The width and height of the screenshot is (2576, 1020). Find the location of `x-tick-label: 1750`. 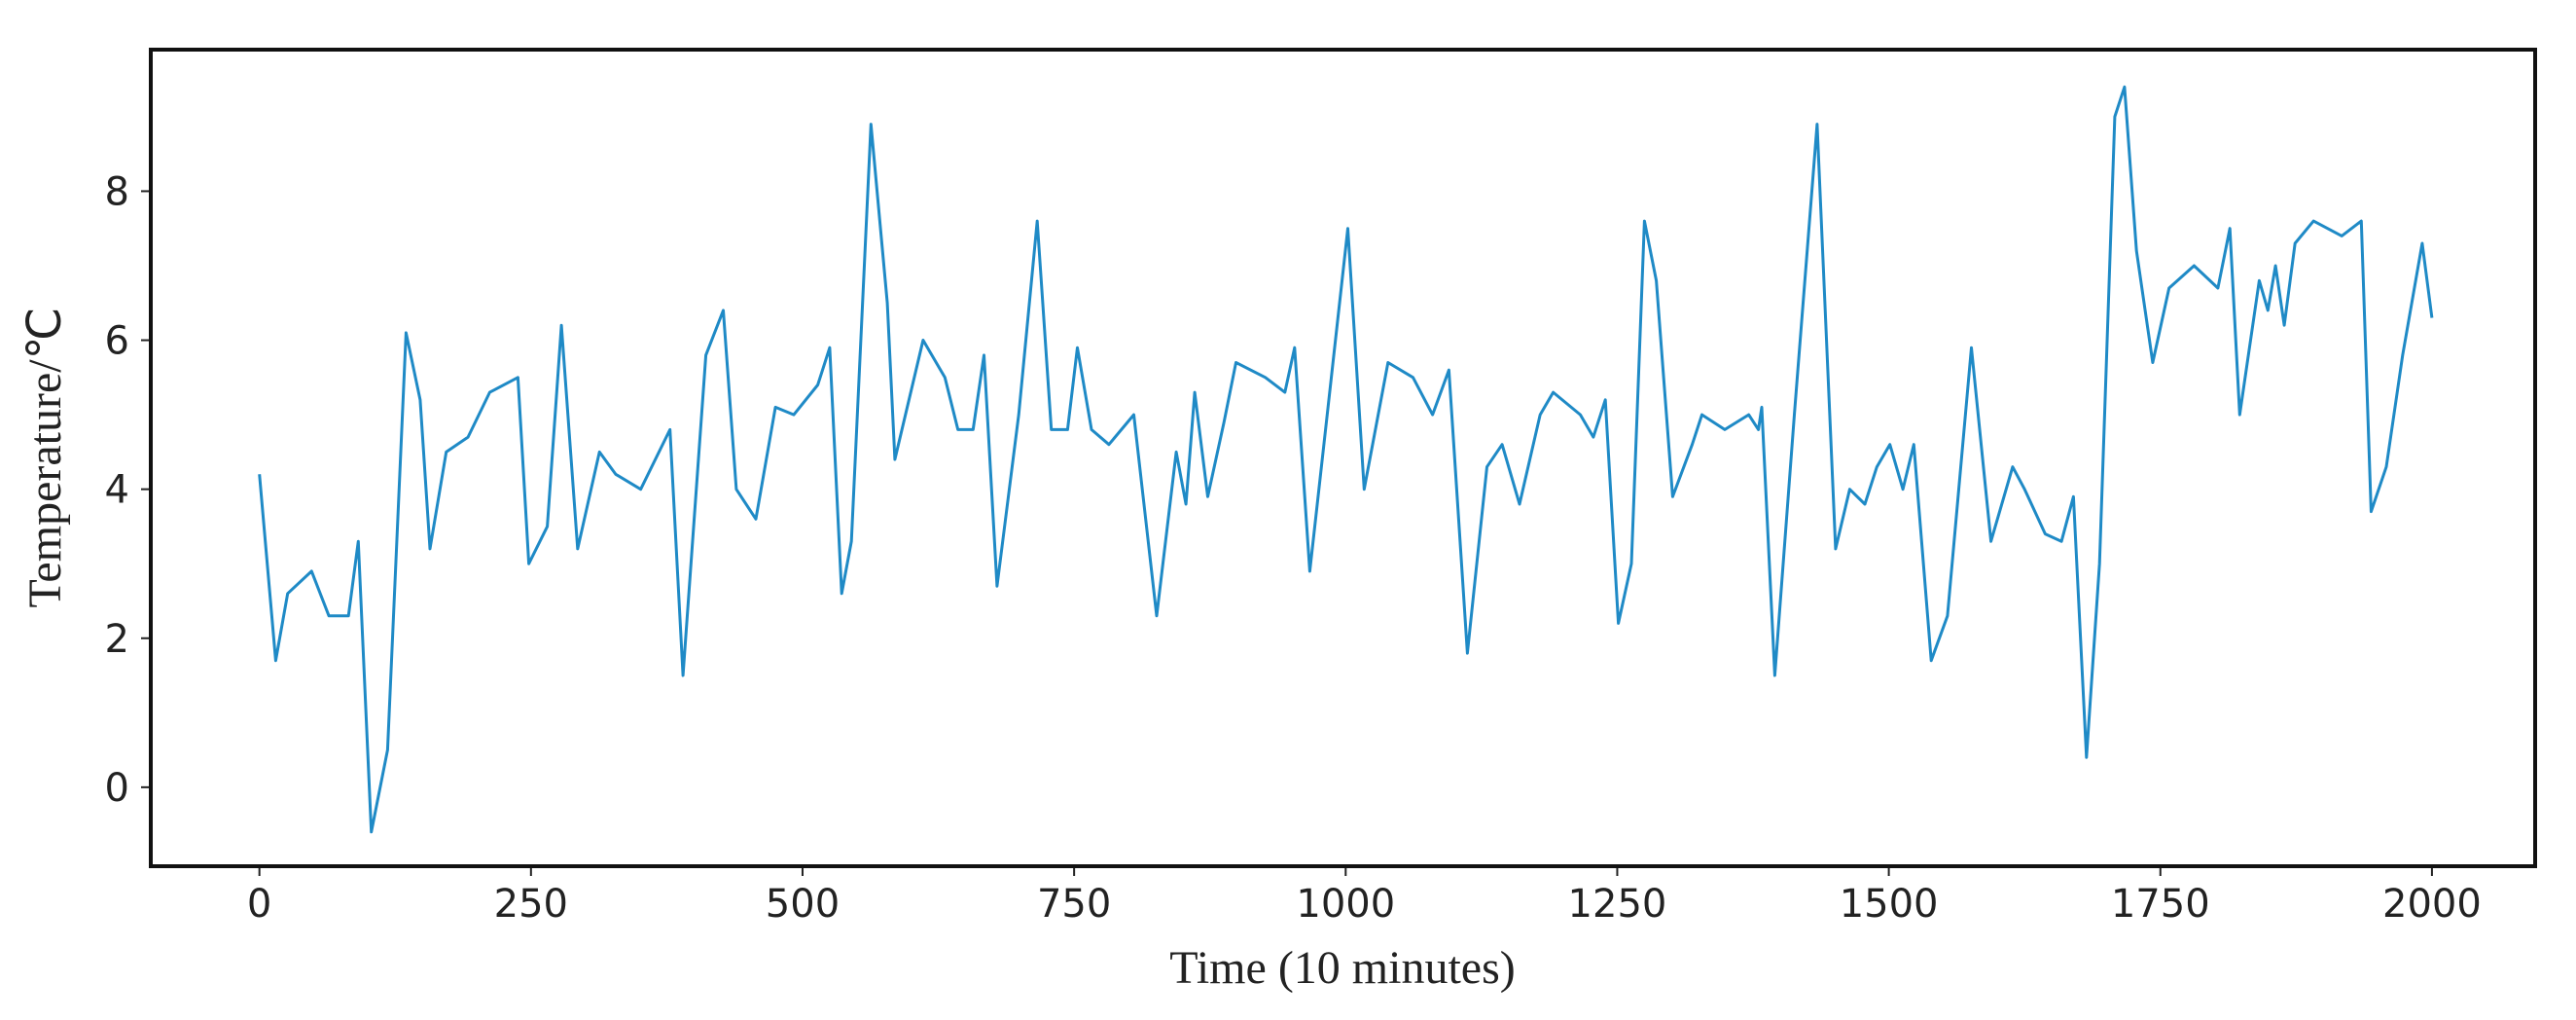

x-tick-label: 1750 is located at coordinates (2160, 904).